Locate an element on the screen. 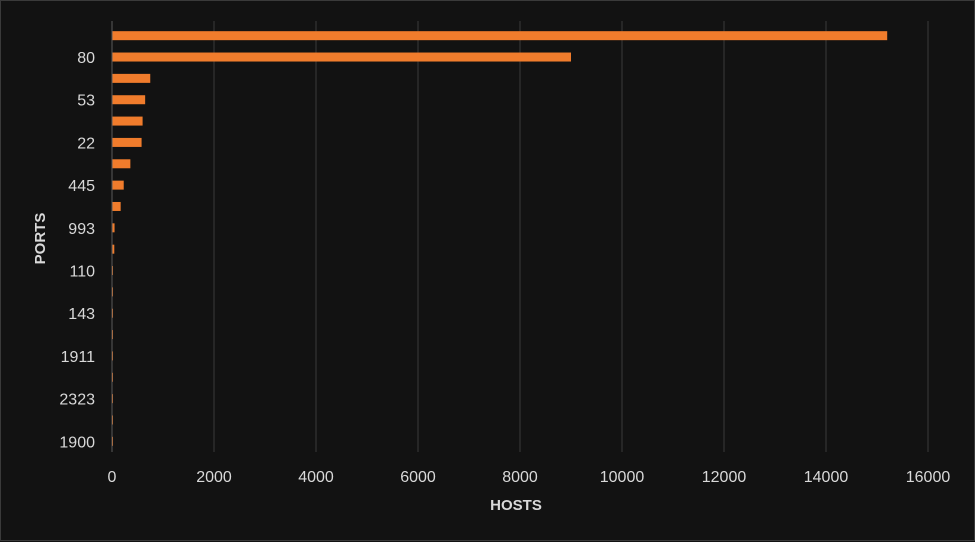 This screenshot has height=542, width=975. x-tick-label: 2000 is located at coordinates (214, 477).